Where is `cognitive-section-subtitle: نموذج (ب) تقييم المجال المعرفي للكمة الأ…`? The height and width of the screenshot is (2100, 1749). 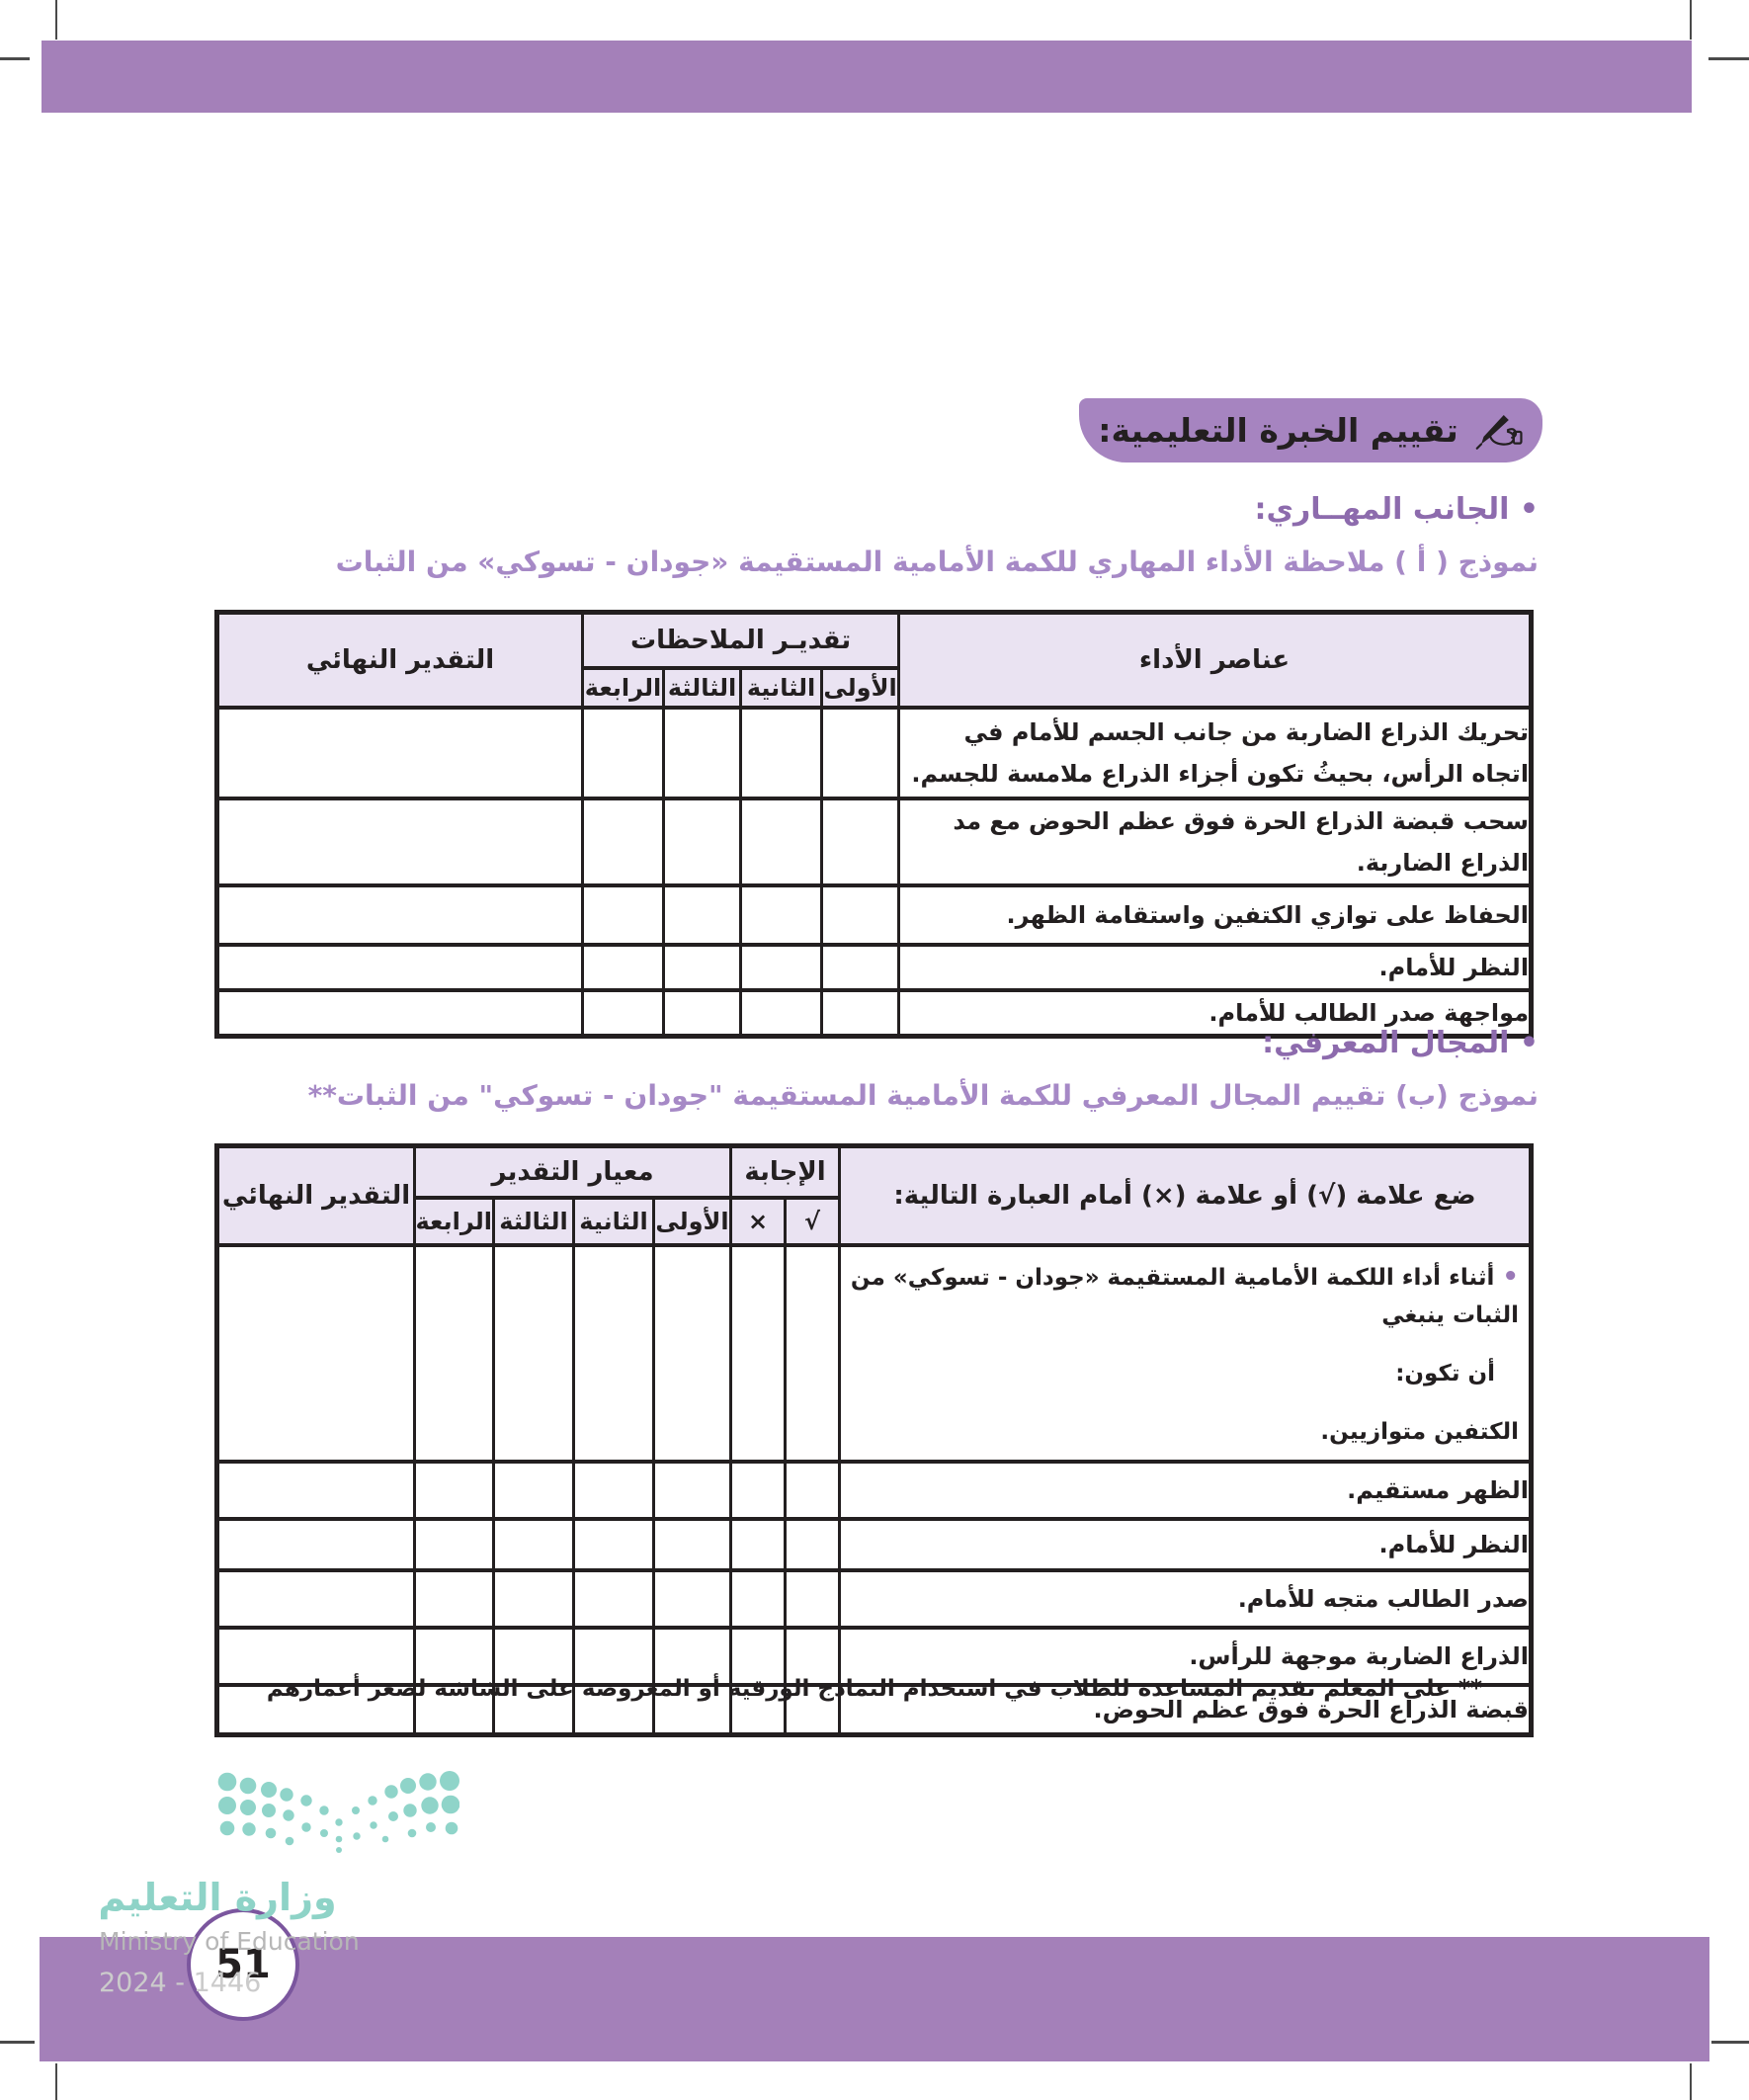
cognitive-section-subtitle: نموذج (ب) تقييم المجال المعرفي للكمة الأ… is located at coordinates (923, 1095).